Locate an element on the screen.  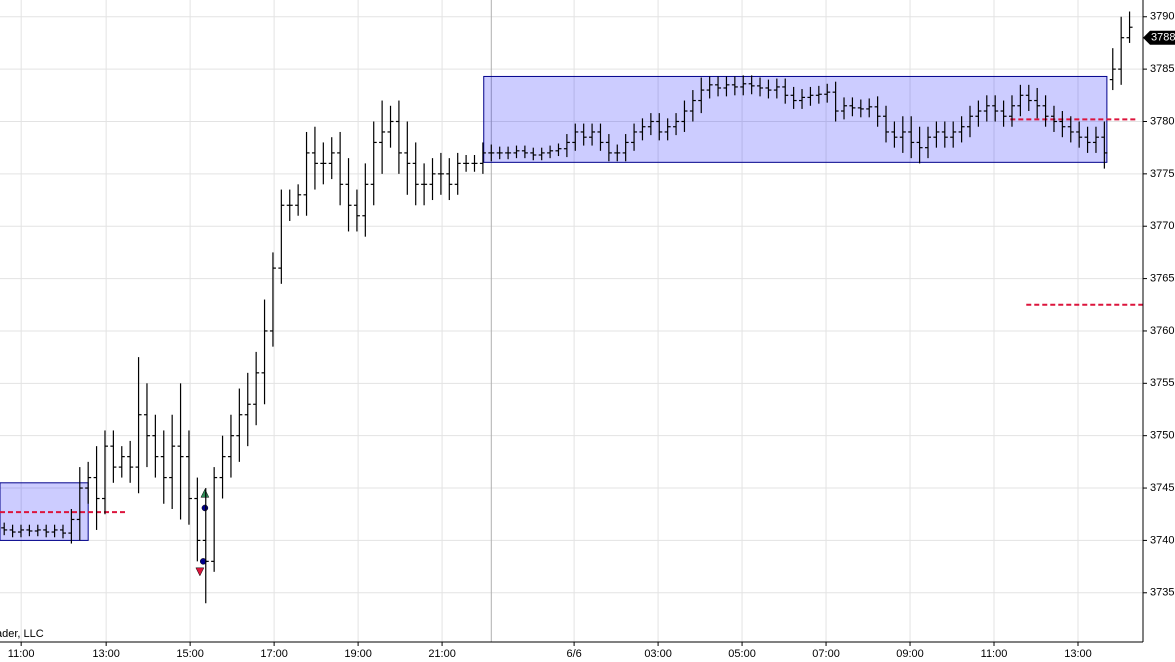
y-tick-label: 3755 is located at coordinates (1162, 383).